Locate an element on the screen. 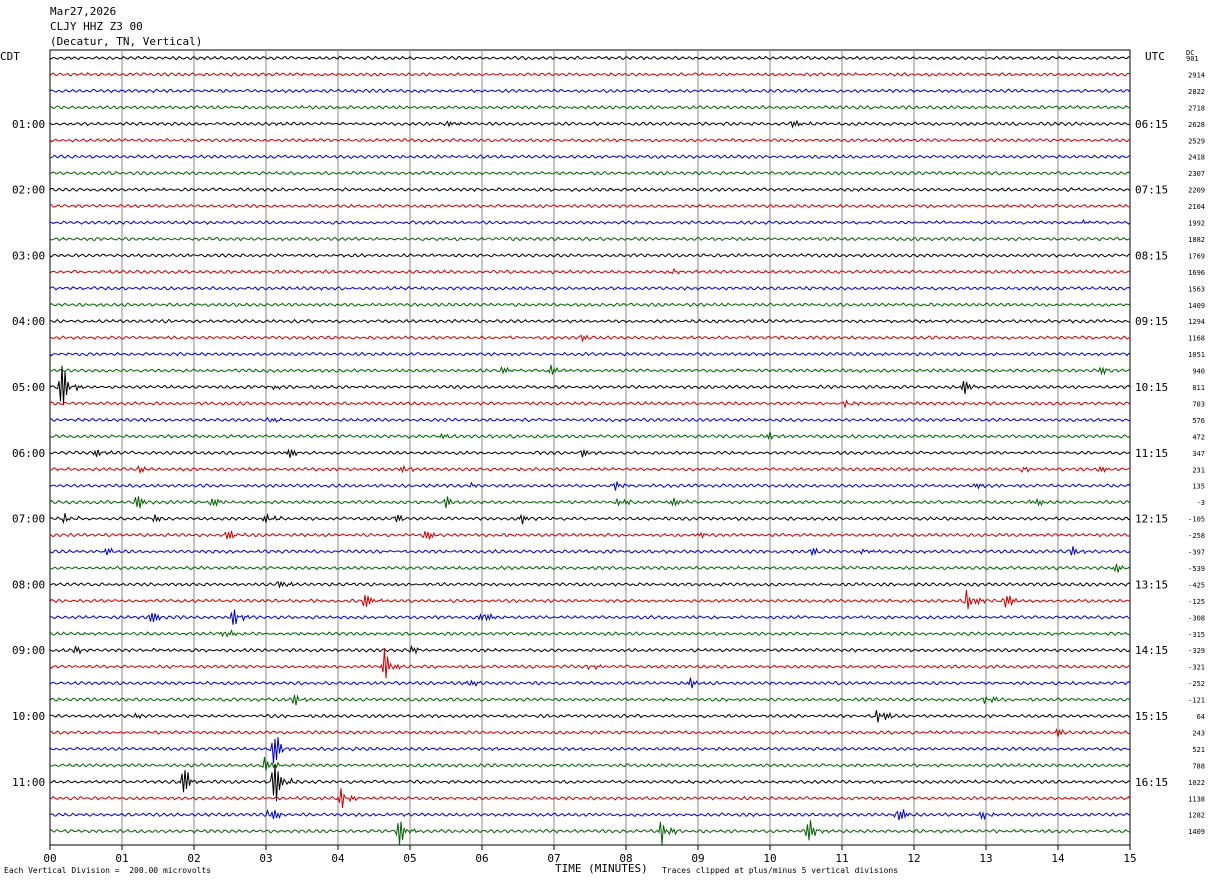 Image resolution: width=1210 pixels, height=886 pixels. dc-offset-label: 135 is located at coordinates (1198, 487).